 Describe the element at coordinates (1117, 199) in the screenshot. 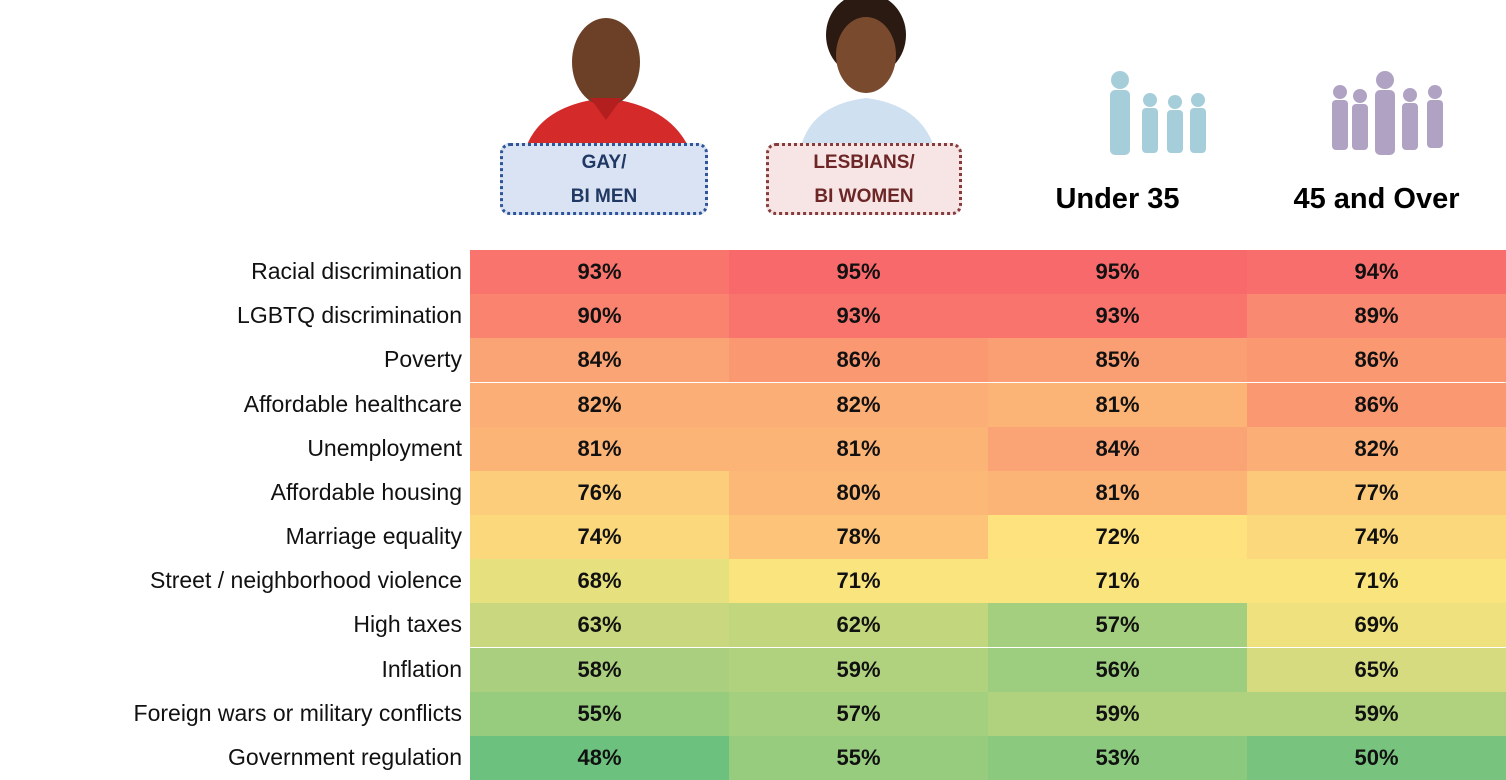

I see `column-header: Under 35` at that location.